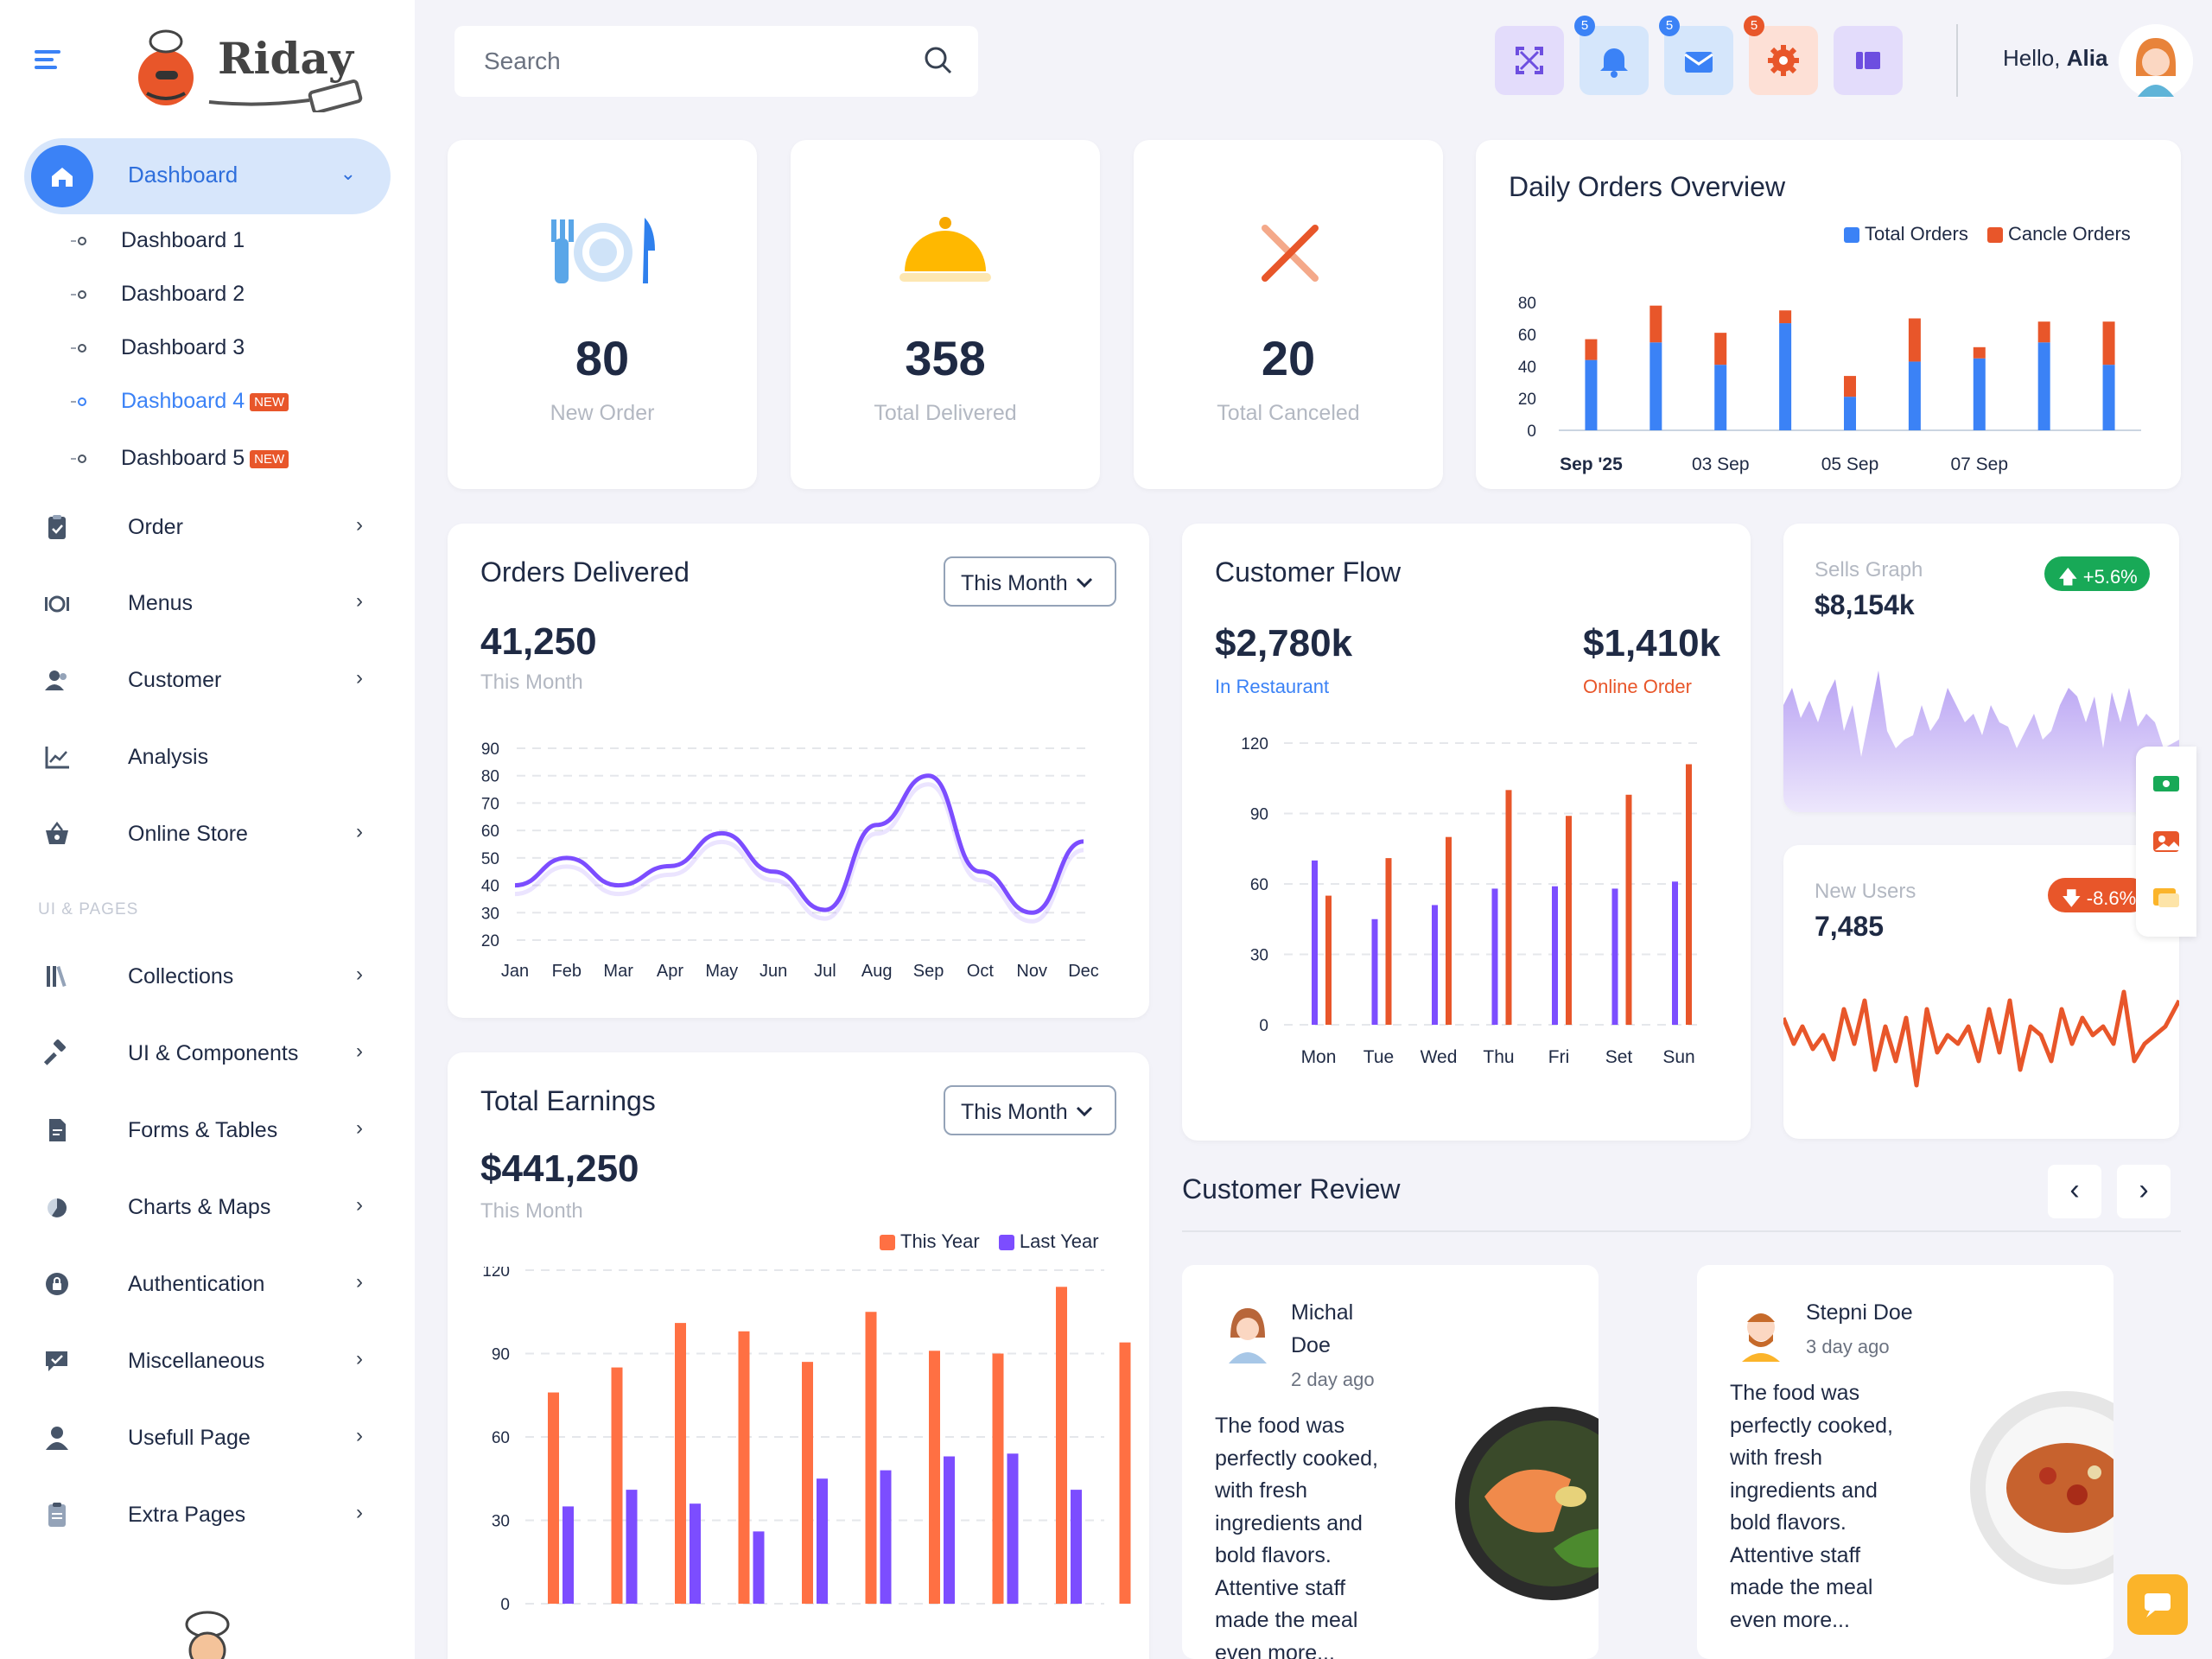 The height and width of the screenshot is (1659, 2212). I want to click on stat-value: 358, so click(945, 358).